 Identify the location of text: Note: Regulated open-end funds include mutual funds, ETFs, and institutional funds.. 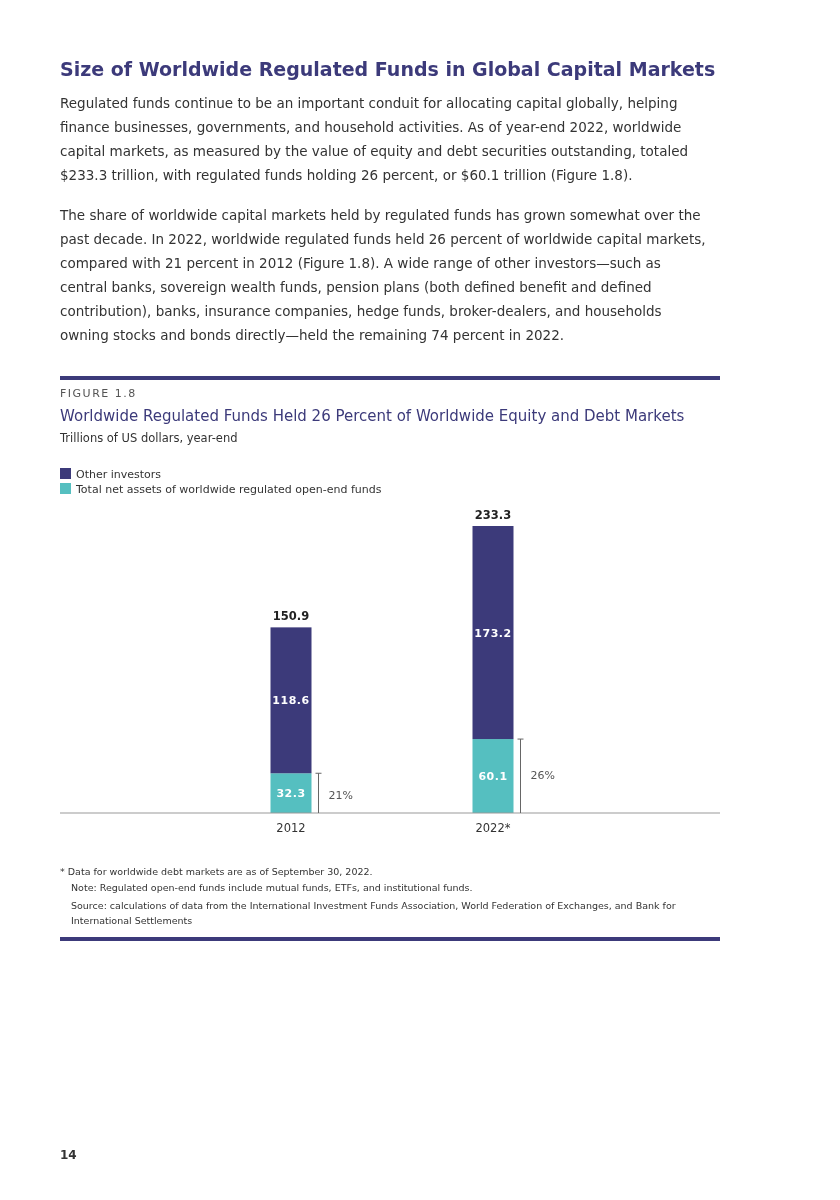
(272, 888).